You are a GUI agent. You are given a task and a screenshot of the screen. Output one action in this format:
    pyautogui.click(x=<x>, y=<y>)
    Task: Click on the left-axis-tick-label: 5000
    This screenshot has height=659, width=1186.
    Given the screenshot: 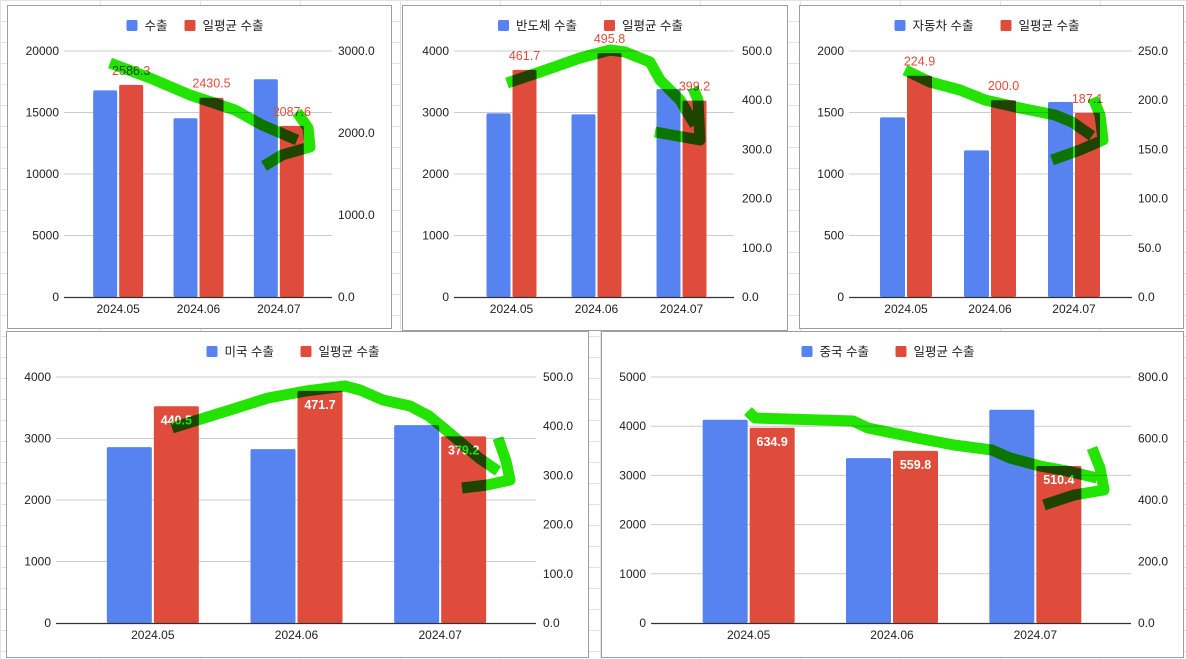 What is the action you would take?
    pyautogui.click(x=45, y=236)
    